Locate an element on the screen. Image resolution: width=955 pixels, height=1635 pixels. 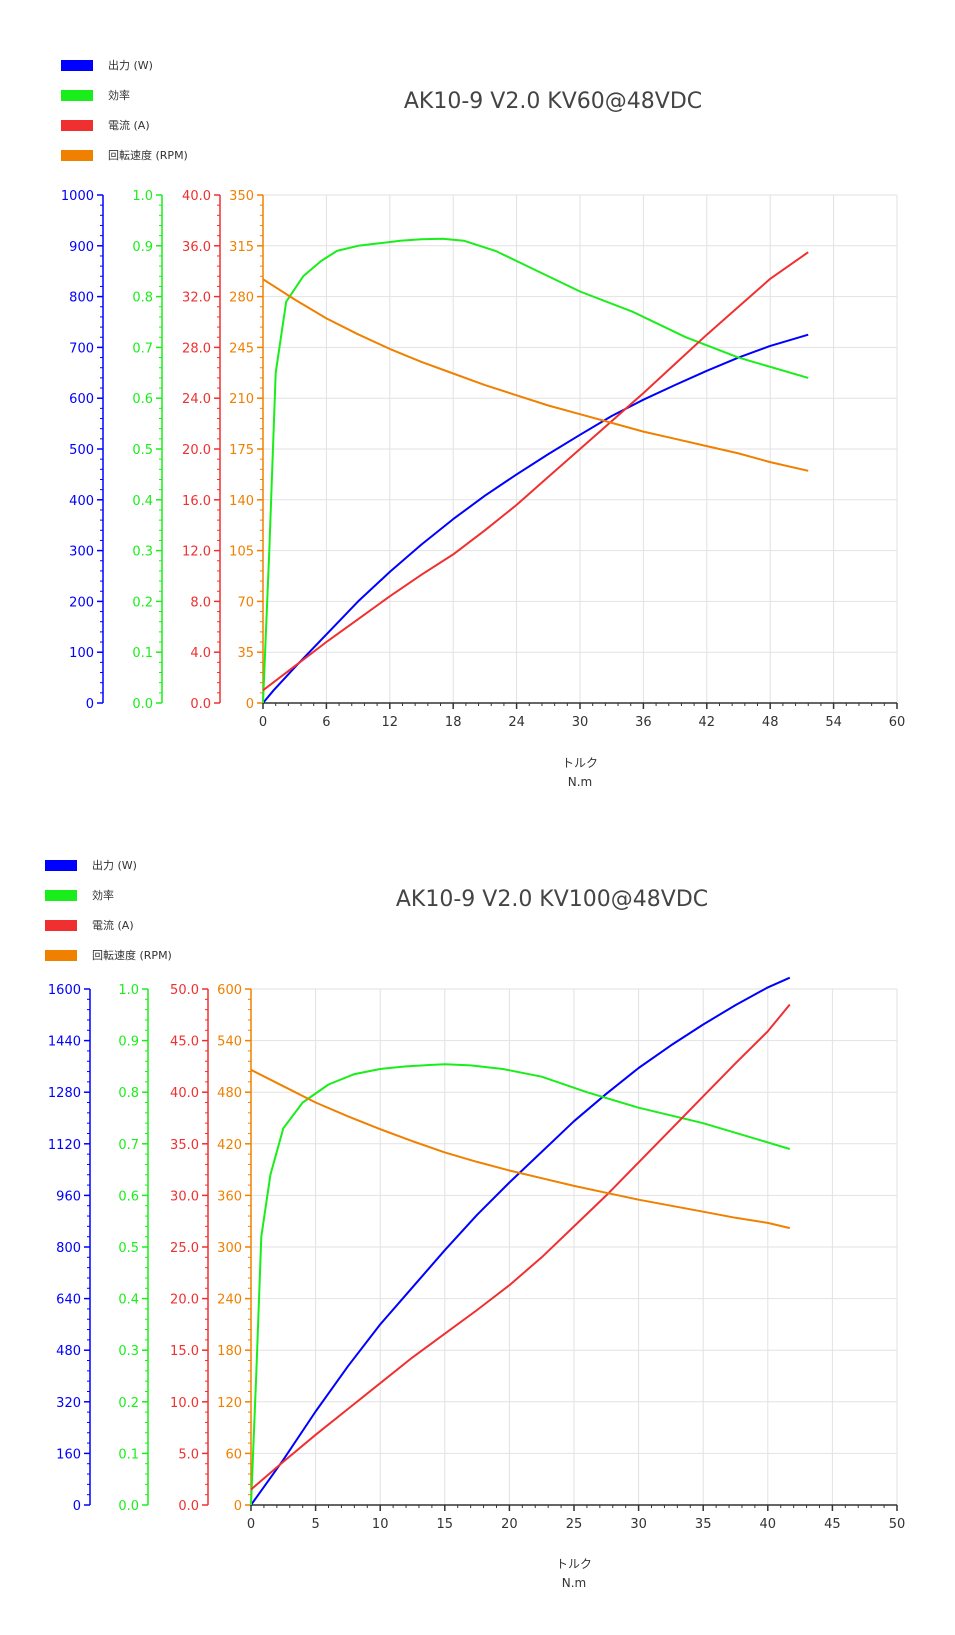
y-tick-label-power: 960 is located at coordinates (68, 1196).